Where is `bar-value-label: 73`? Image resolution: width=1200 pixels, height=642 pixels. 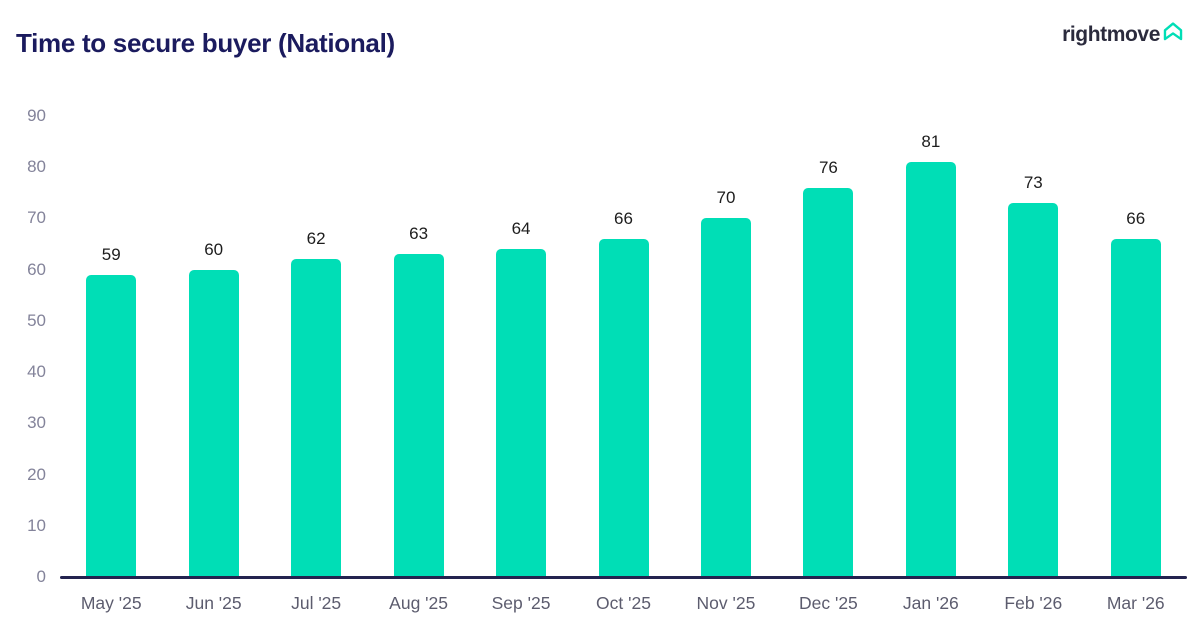
bar-value-label: 73 is located at coordinates (1033, 183).